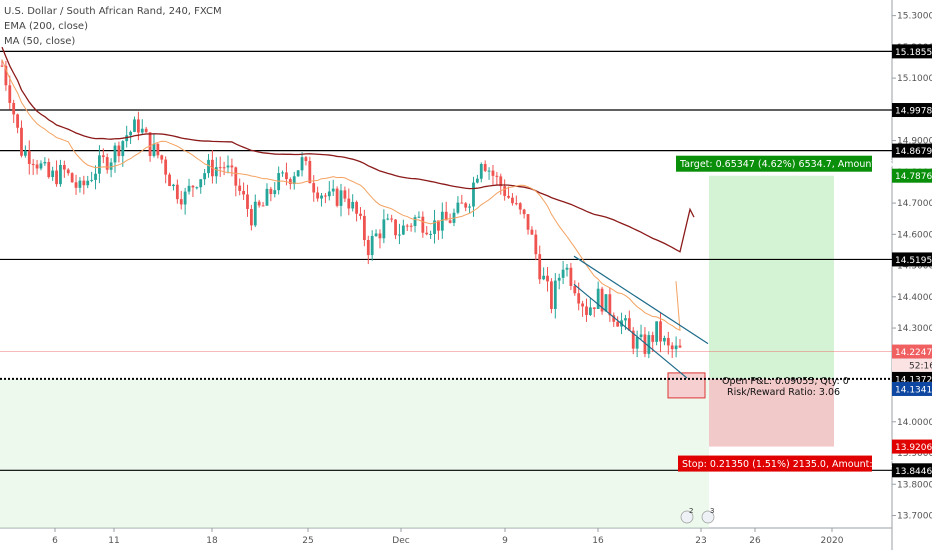 The height and width of the screenshot is (550, 932). I want to click on level-tag-4-text: 13.84469, so click(913, 472).